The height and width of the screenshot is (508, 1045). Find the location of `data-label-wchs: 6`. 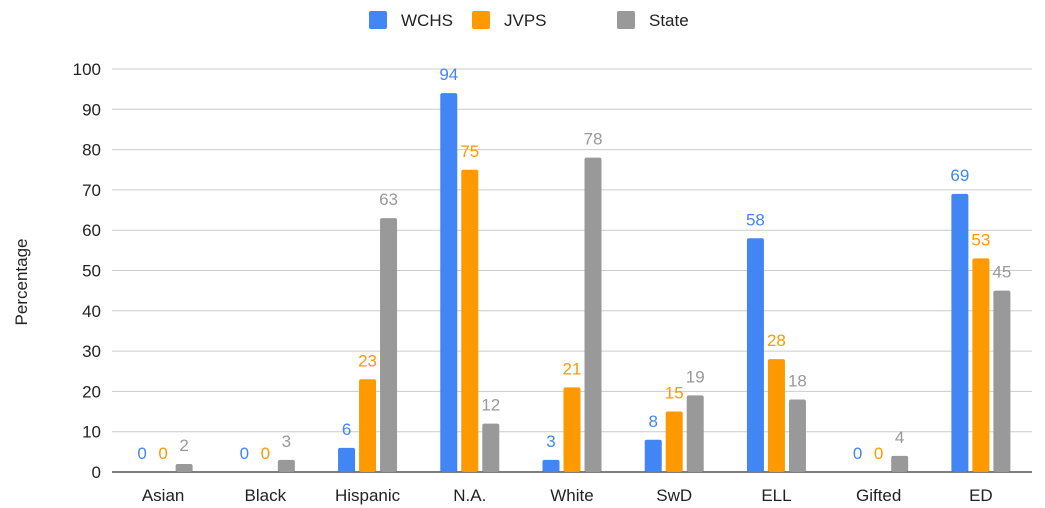

data-label-wchs: 6 is located at coordinates (346, 429).